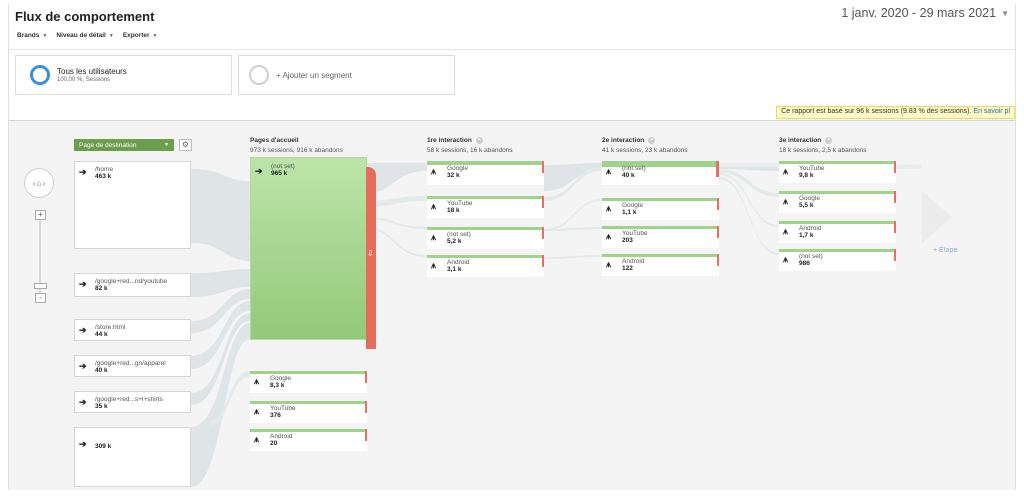 The height and width of the screenshot is (497, 1024). What do you see at coordinates (132, 285) in the screenshot?
I see `destination-node: ➔ /google+red...nd/youtube 82 k` at bounding box center [132, 285].